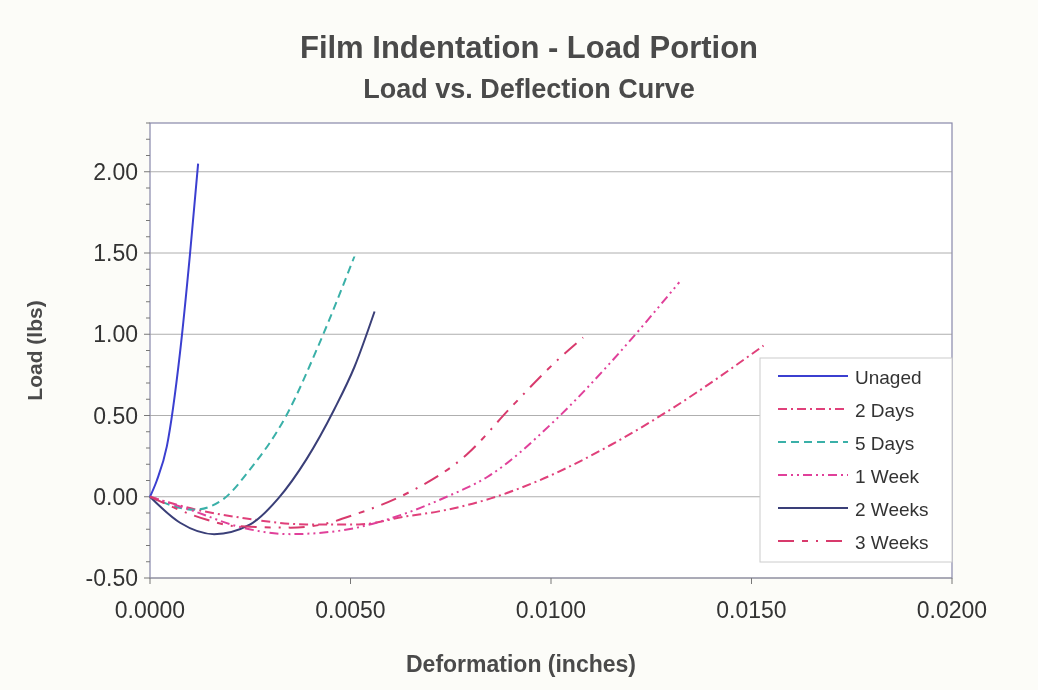  What do you see at coordinates (350, 610) in the screenshot?
I see `x-tick-label: 0.0050` at bounding box center [350, 610].